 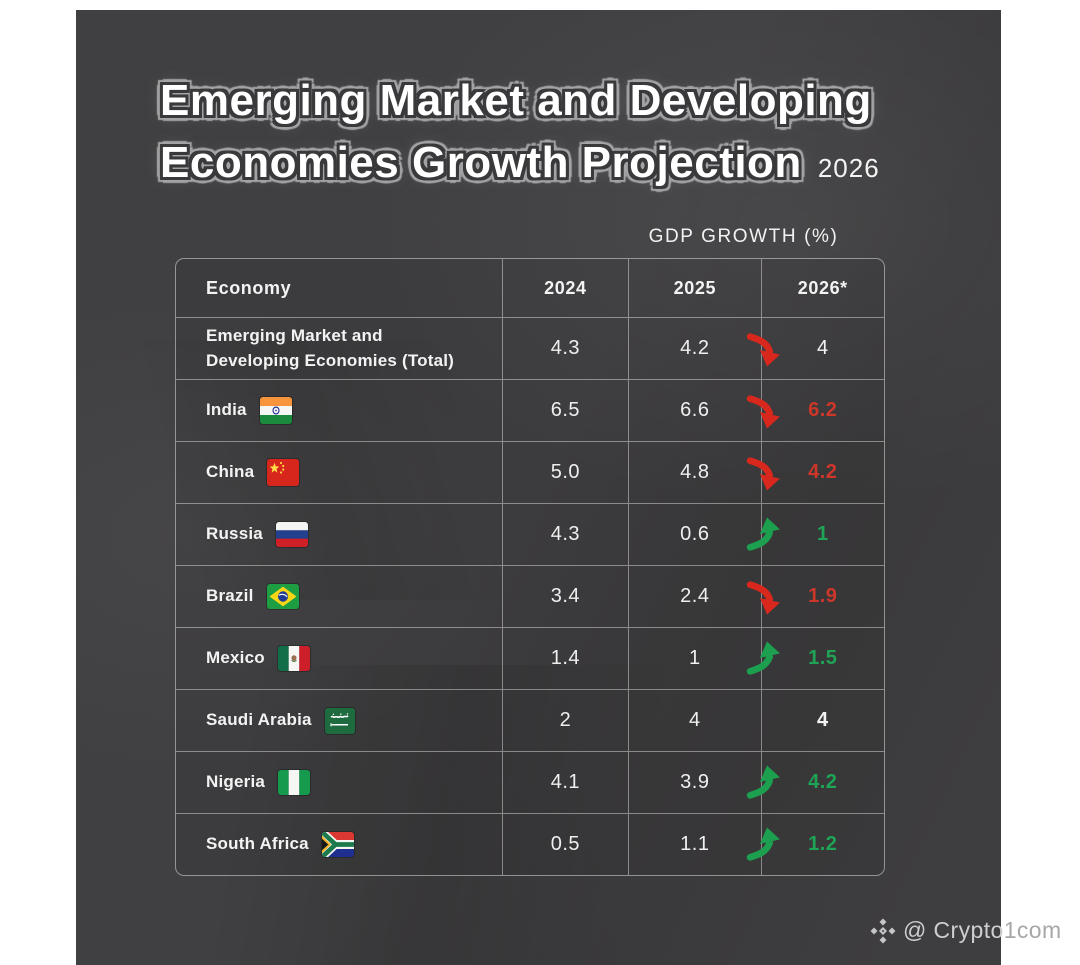 I want to click on value-2026-cell: 1.2, so click(x=815, y=844).